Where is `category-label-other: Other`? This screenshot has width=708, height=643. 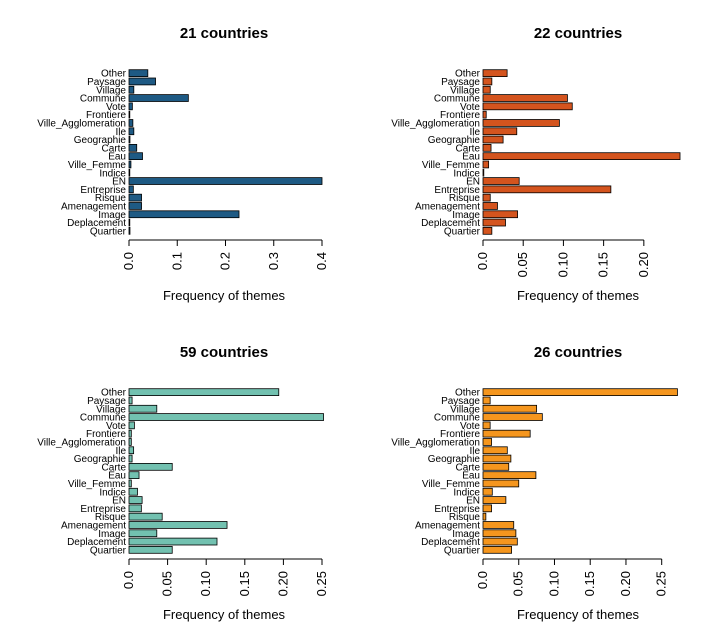 category-label-other: Other is located at coordinates (114, 74).